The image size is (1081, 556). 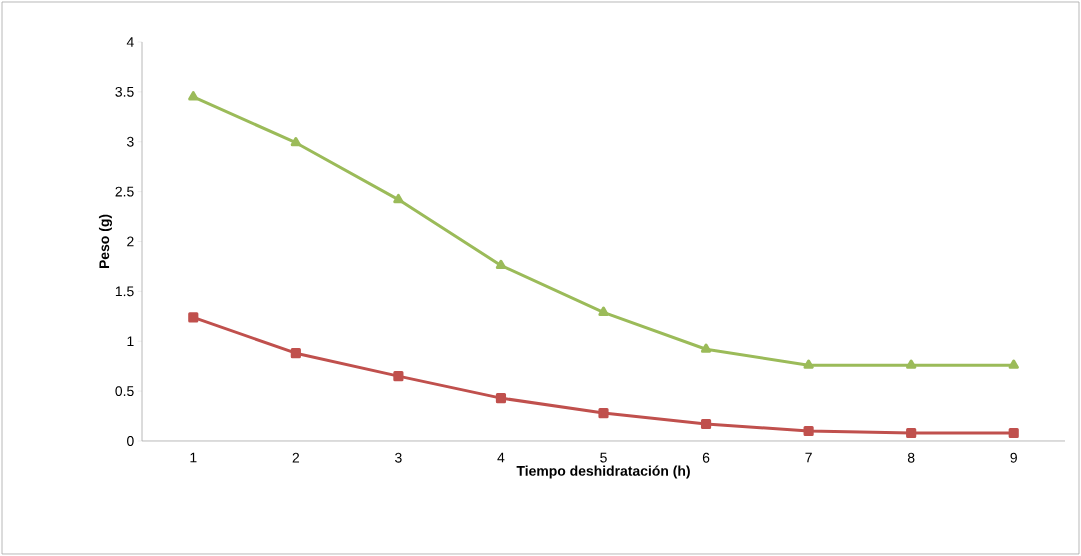 I want to click on y-tick-label: 4, so click(x=130, y=42).